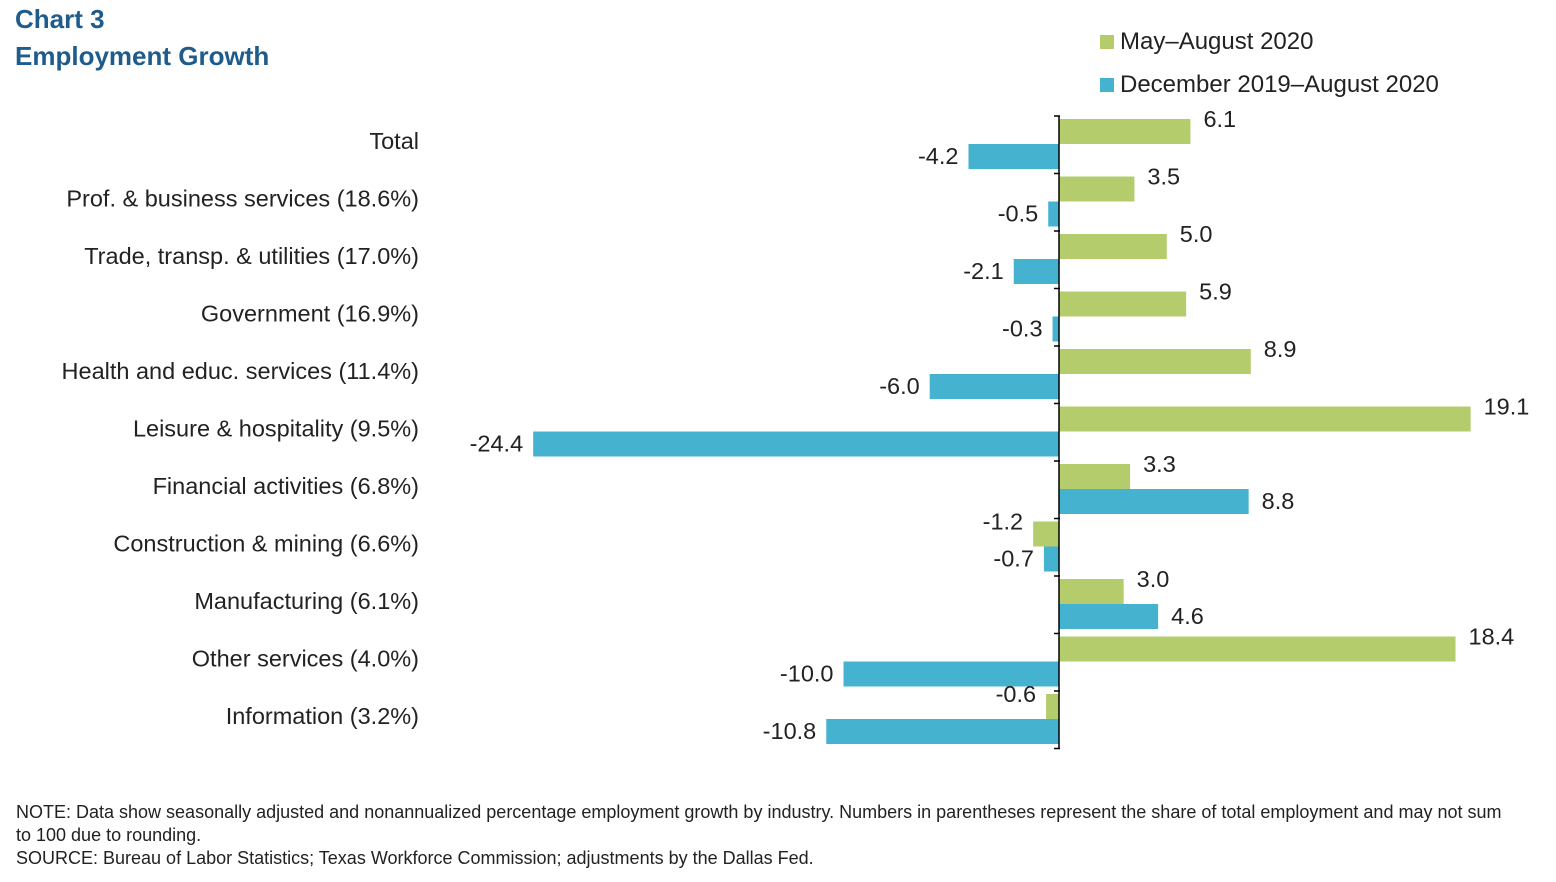 The width and height of the screenshot is (1556, 882). I want to click on data-label-may-aug-financial-activities: 3.3, so click(1159, 464).